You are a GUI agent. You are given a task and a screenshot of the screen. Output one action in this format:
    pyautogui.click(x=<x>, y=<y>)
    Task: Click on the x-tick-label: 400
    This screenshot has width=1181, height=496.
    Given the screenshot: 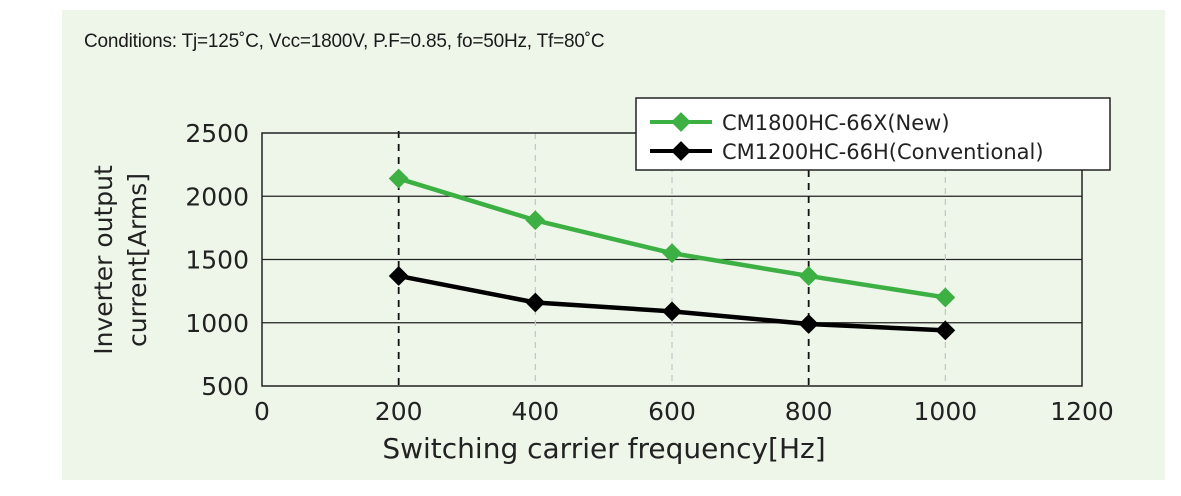 What is the action you would take?
    pyautogui.click(x=535, y=411)
    